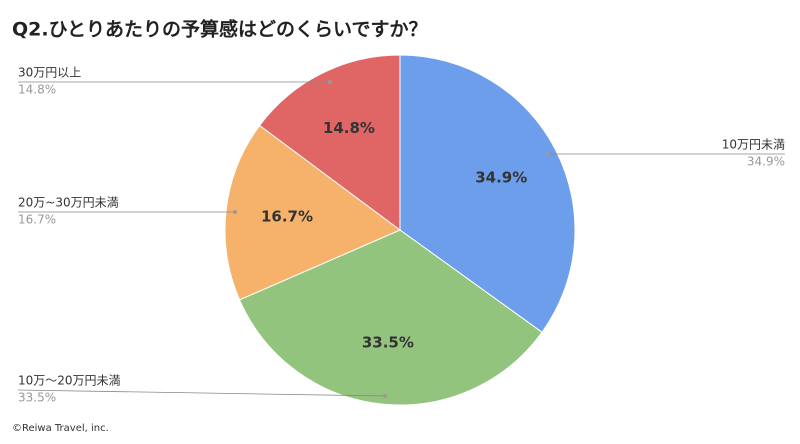  I want to click on slice-label: 14.8%, so click(349, 128).